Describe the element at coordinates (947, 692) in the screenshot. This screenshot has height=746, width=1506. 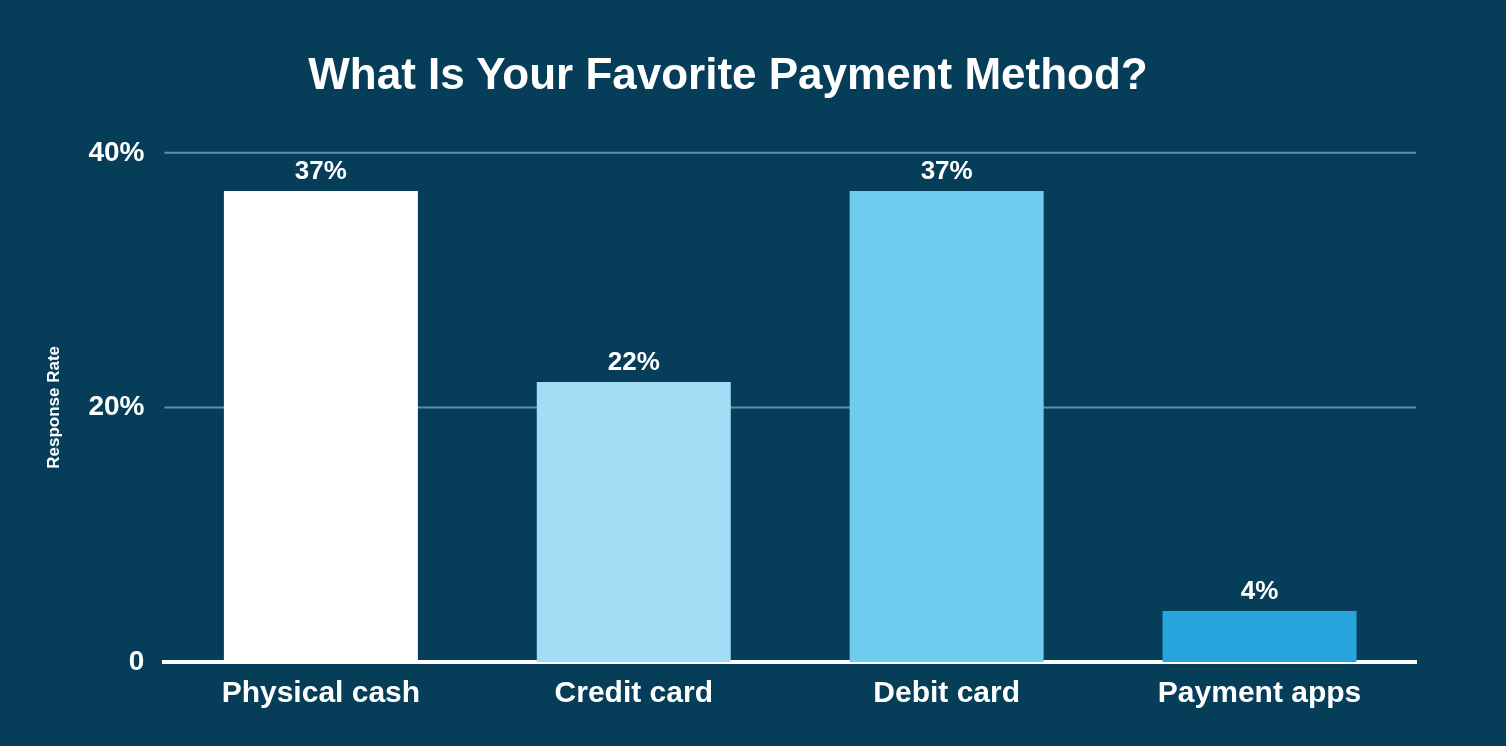
I see `x-tick-label: Debit card` at that location.